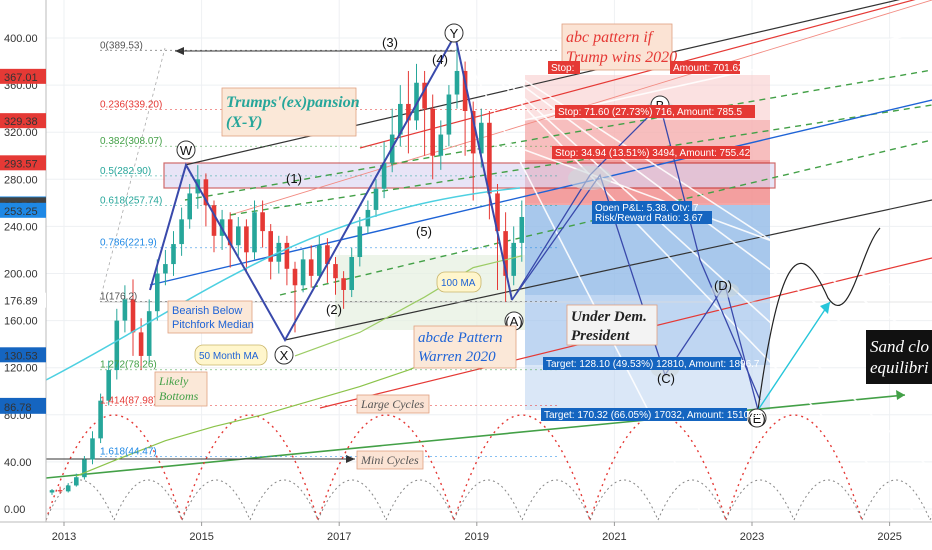 This screenshot has width=932, height=550. Describe the element at coordinates (21, 39) in the screenshot. I see `y-tick-label-0: 400.00` at that location.